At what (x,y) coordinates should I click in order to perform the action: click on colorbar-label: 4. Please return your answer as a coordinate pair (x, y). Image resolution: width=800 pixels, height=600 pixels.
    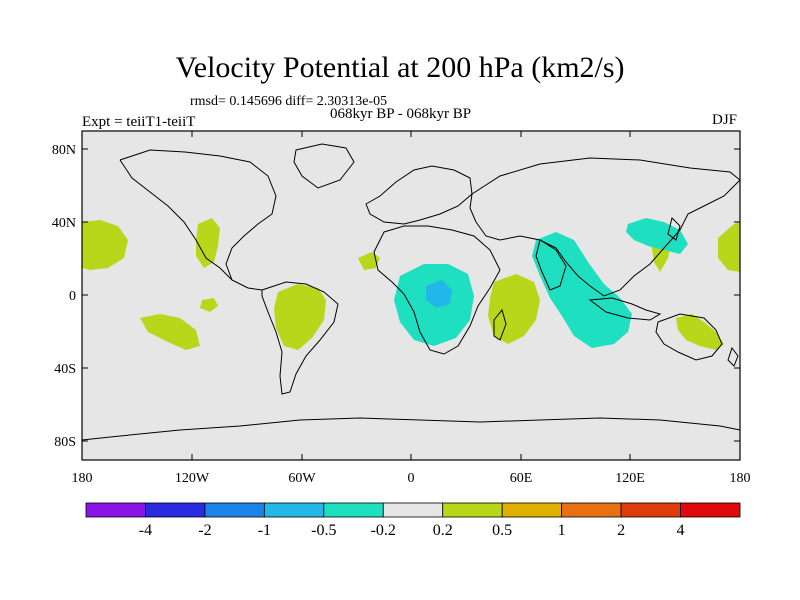
    Looking at the image, I should click on (681, 530).